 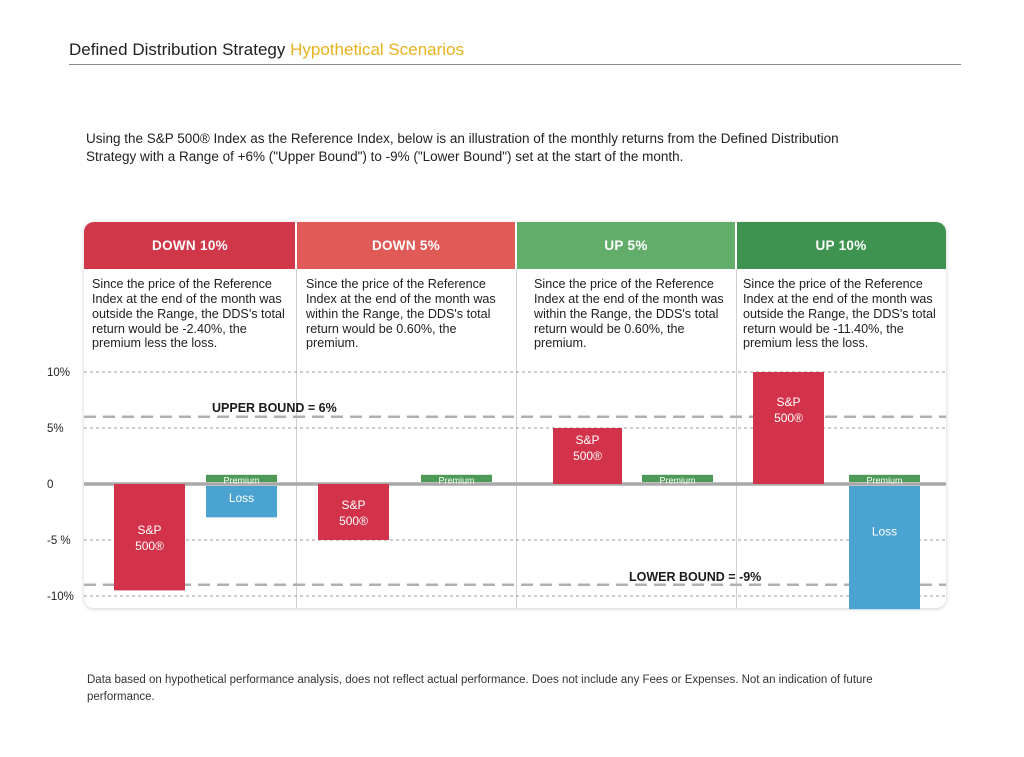 What do you see at coordinates (841, 245) in the screenshot?
I see `scenario-header-up-10: UP 10%` at bounding box center [841, 245].